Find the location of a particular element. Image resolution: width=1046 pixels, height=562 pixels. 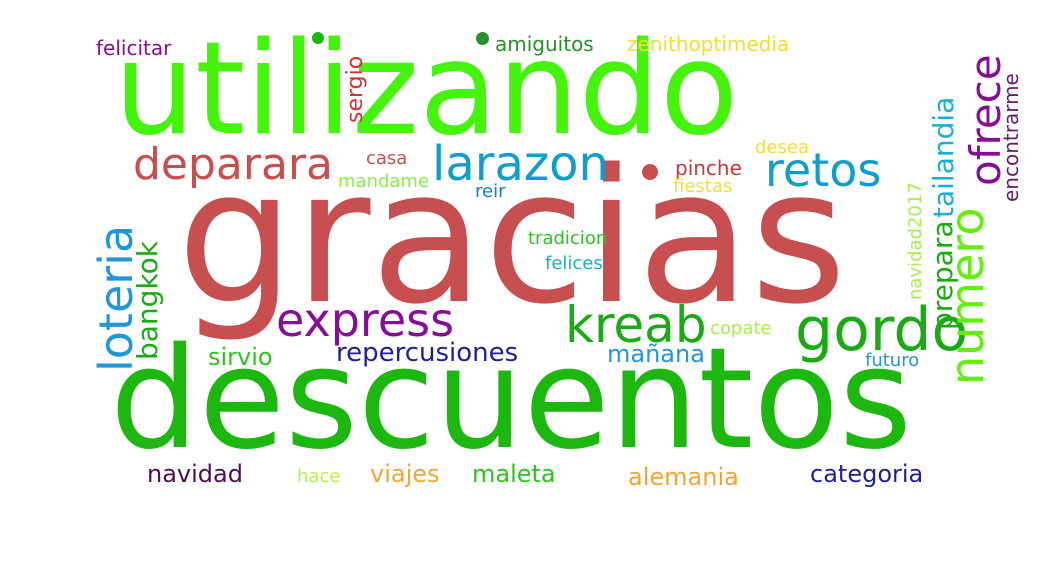

word-maleta: maleta is located at coordinates (514, 474).